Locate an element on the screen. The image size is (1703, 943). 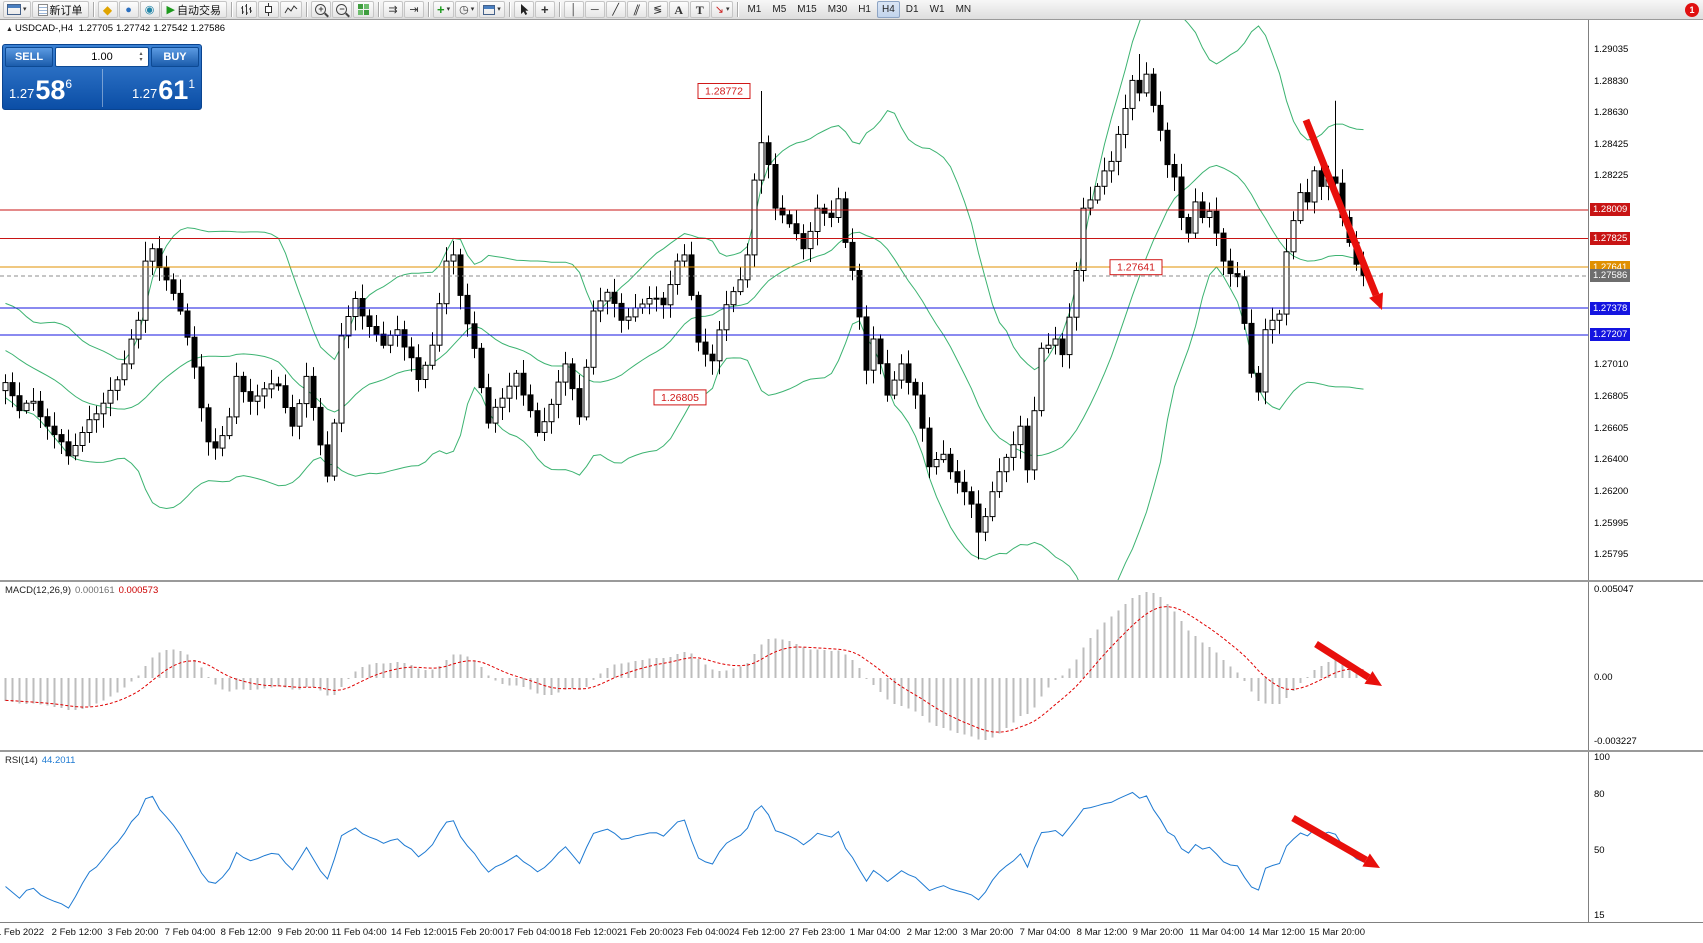
rsi-scale-label: 100 is located at coordinates (1602, 757).